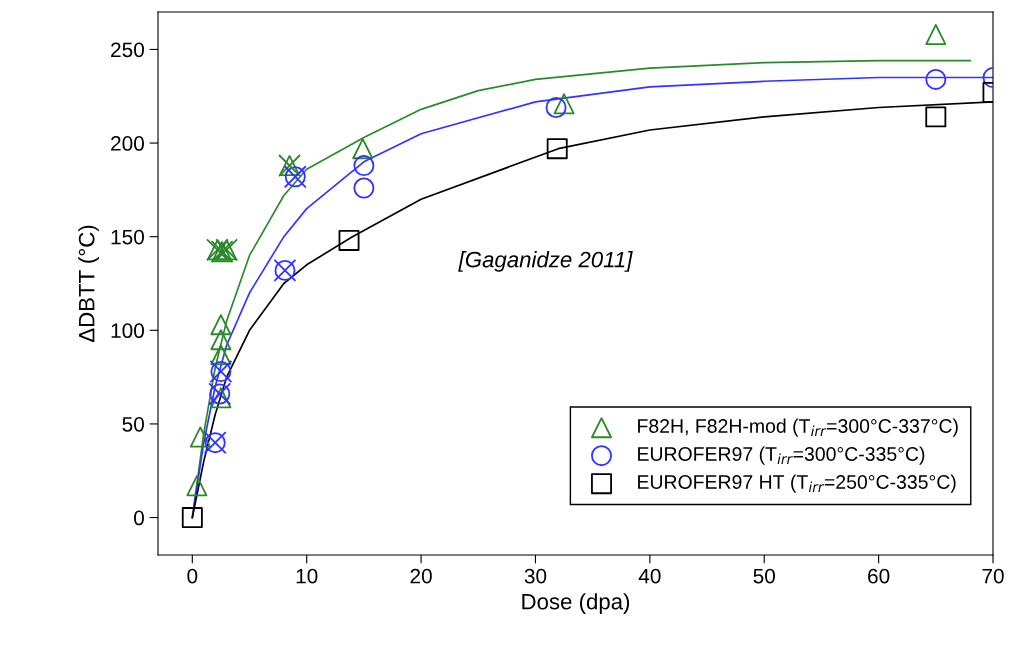 This screenshot has width=1020, height=659. I want to click on x-tick-label: 0, so click(192, 576).